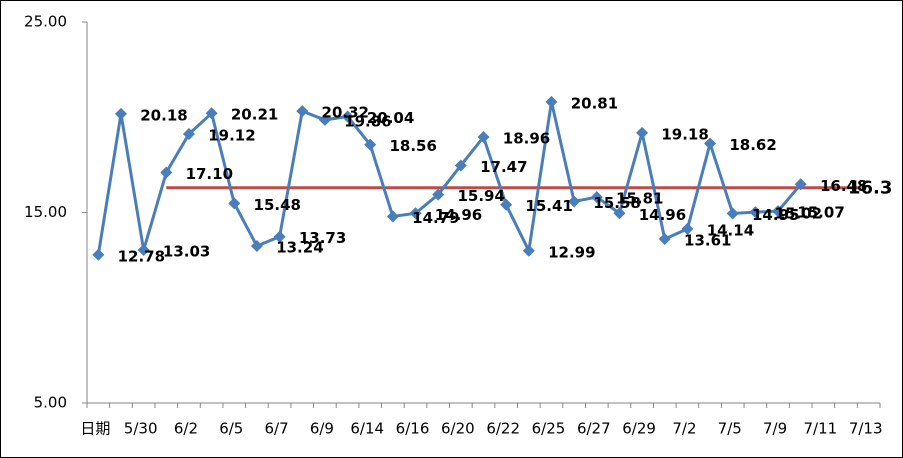  Describe the element at coordinates (367, 121) in the screenshot. I see `data-label: 19.86` at that location.